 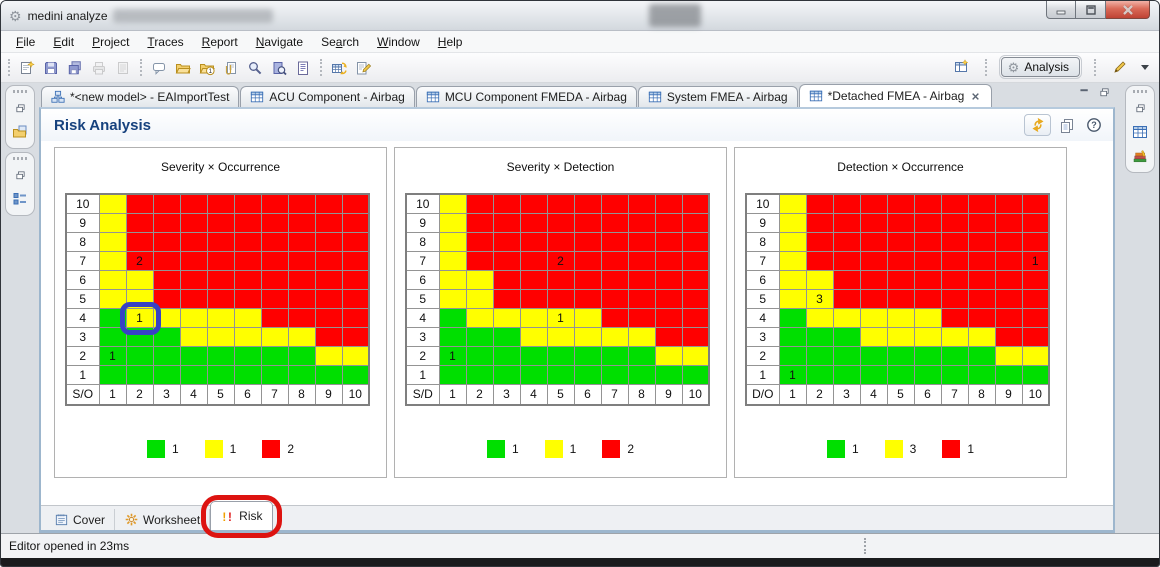 What do you see at coordinates (112, 355) in the screenshot?
I see `matrix-cell: 1` at bounding box center [112, 355].